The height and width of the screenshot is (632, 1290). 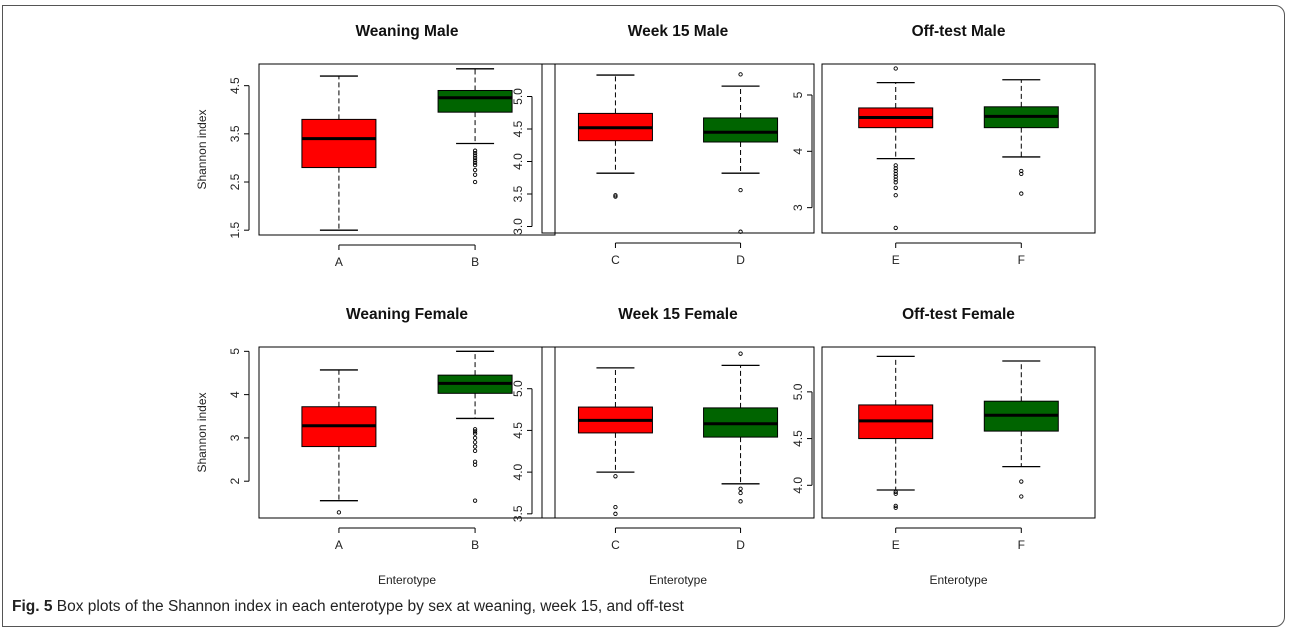 What do you see at coordinates (740, 260) in the screenshot?
I see `x-tick-label: D` at bounding box center [740, 260].